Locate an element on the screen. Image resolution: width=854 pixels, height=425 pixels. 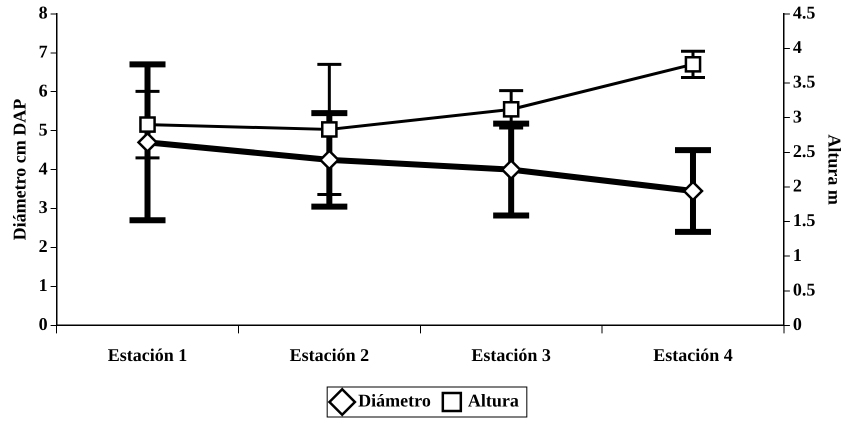
x-tick-label: Estación 2 is located at coordinates (330, 354).